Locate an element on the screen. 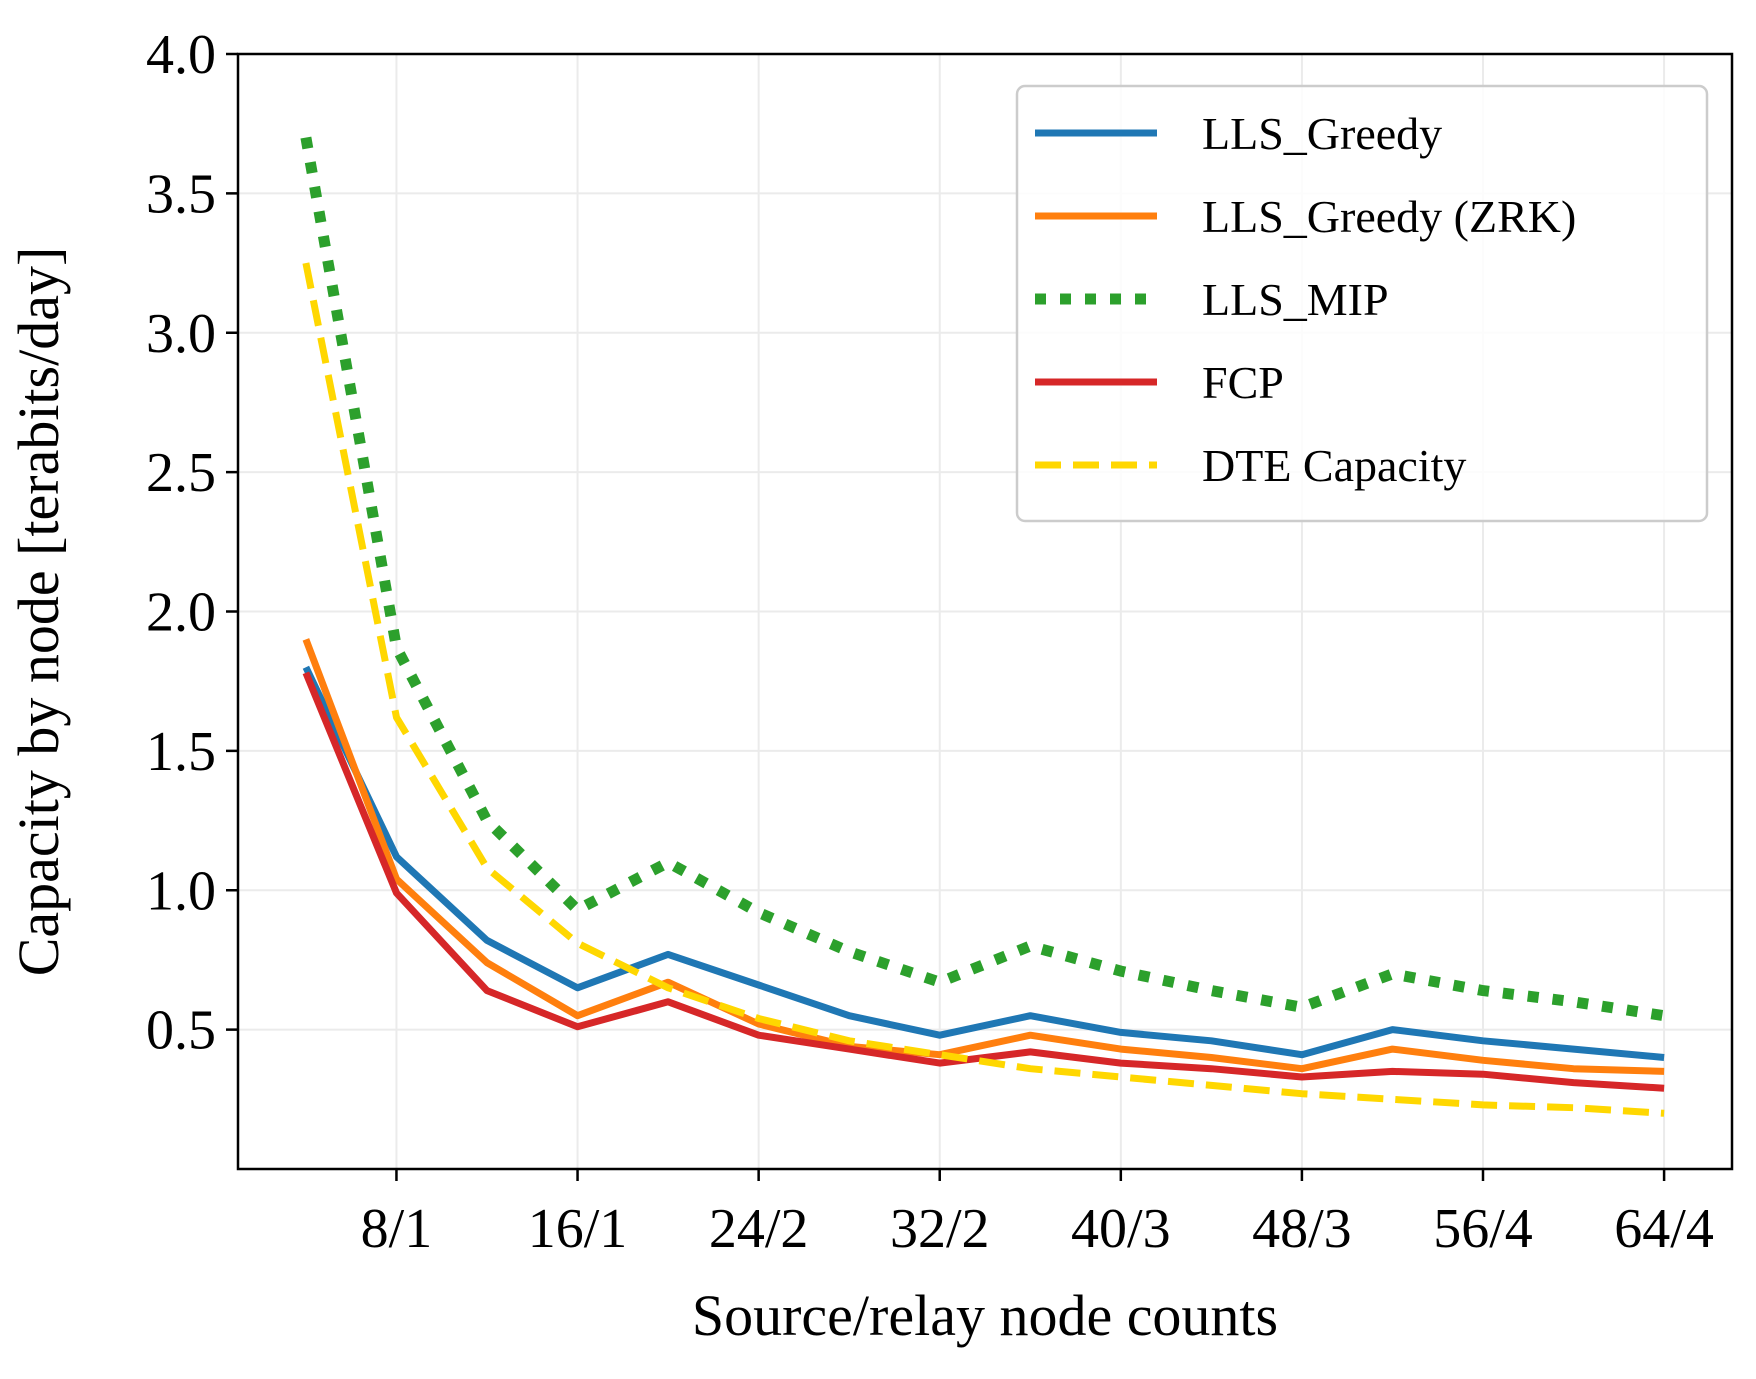  x-axis-ticks: 8/1 16/1 24/2 32/2 40/3 48/3 56/4 64/4 is located at coordinates (1037, 1214).